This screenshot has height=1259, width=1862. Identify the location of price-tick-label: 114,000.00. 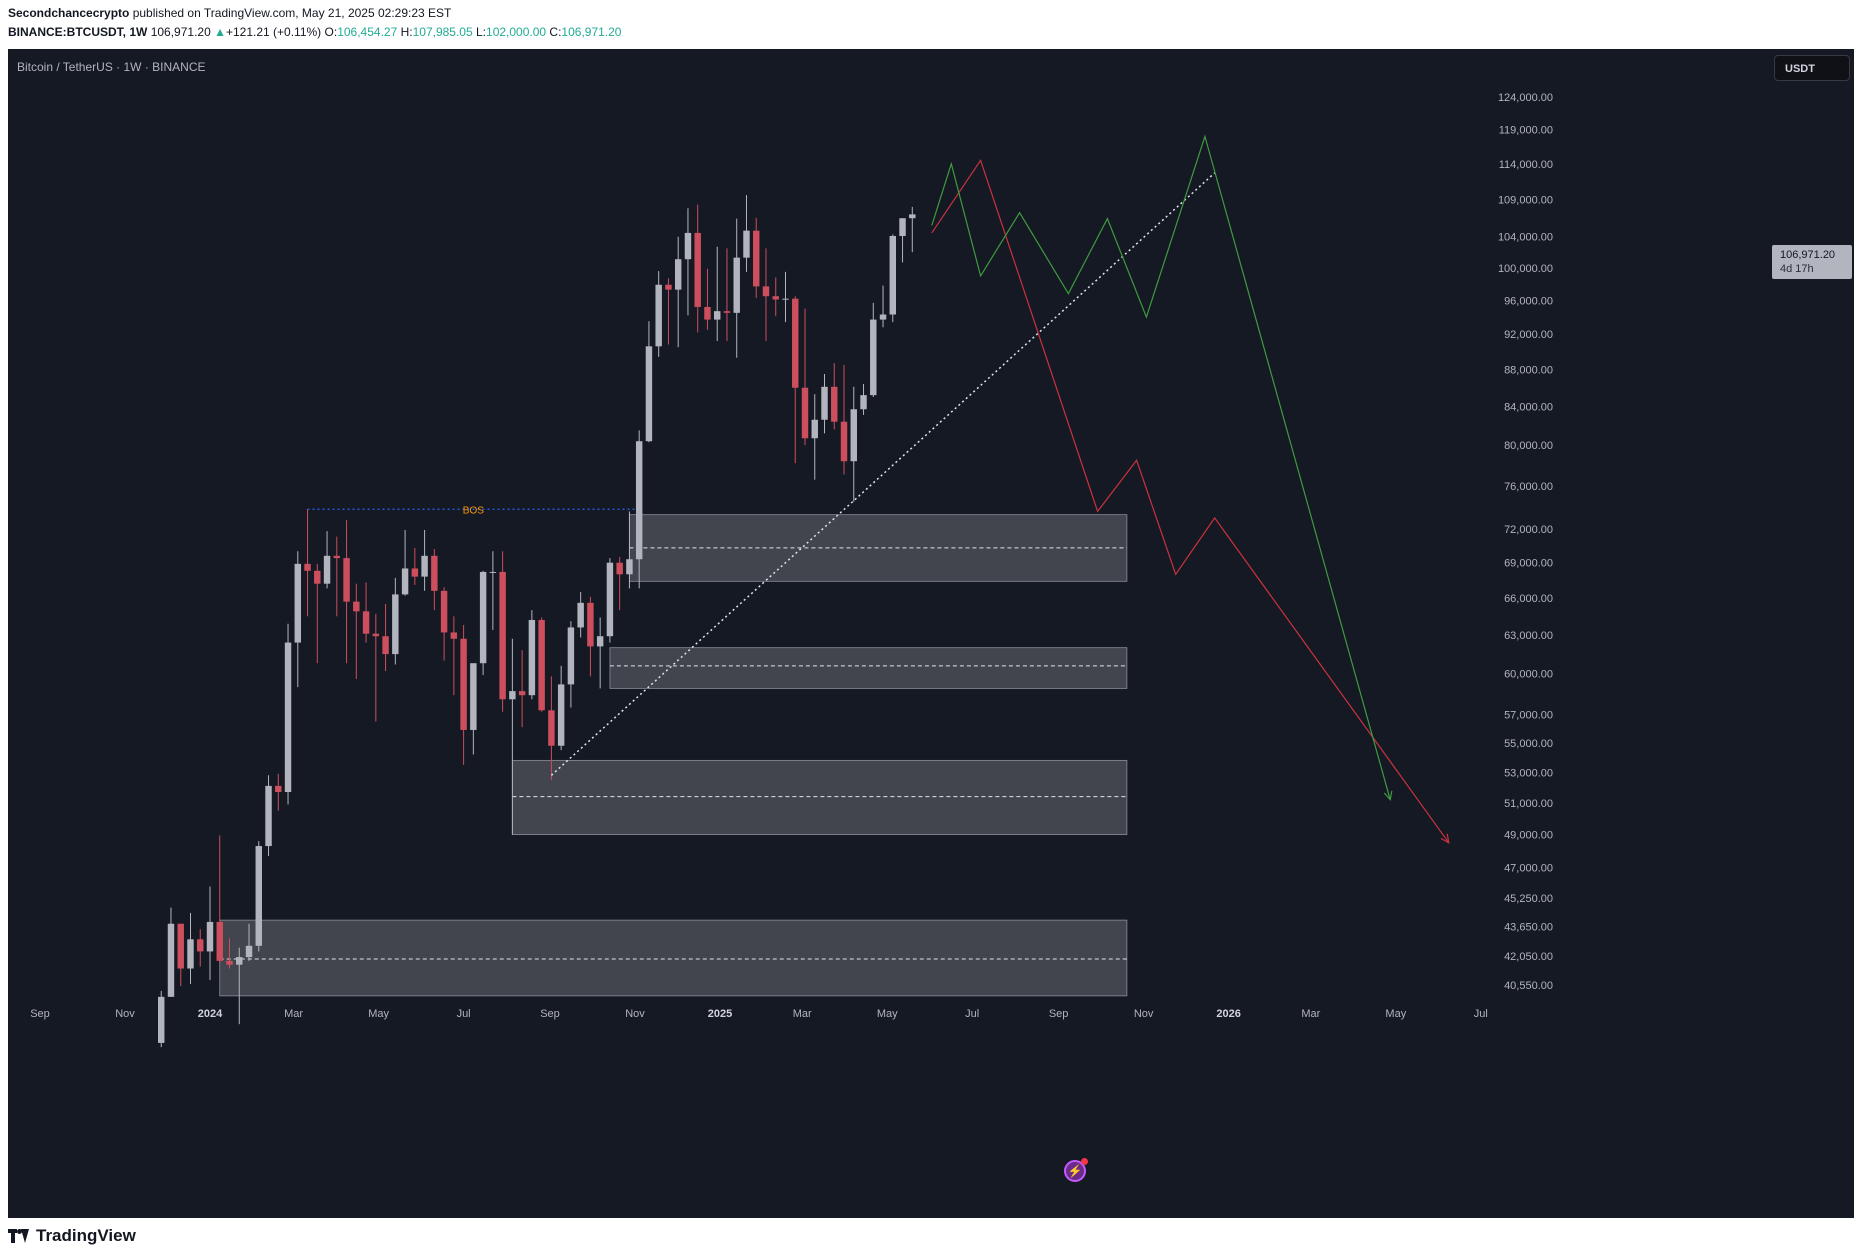
(1526, 165).